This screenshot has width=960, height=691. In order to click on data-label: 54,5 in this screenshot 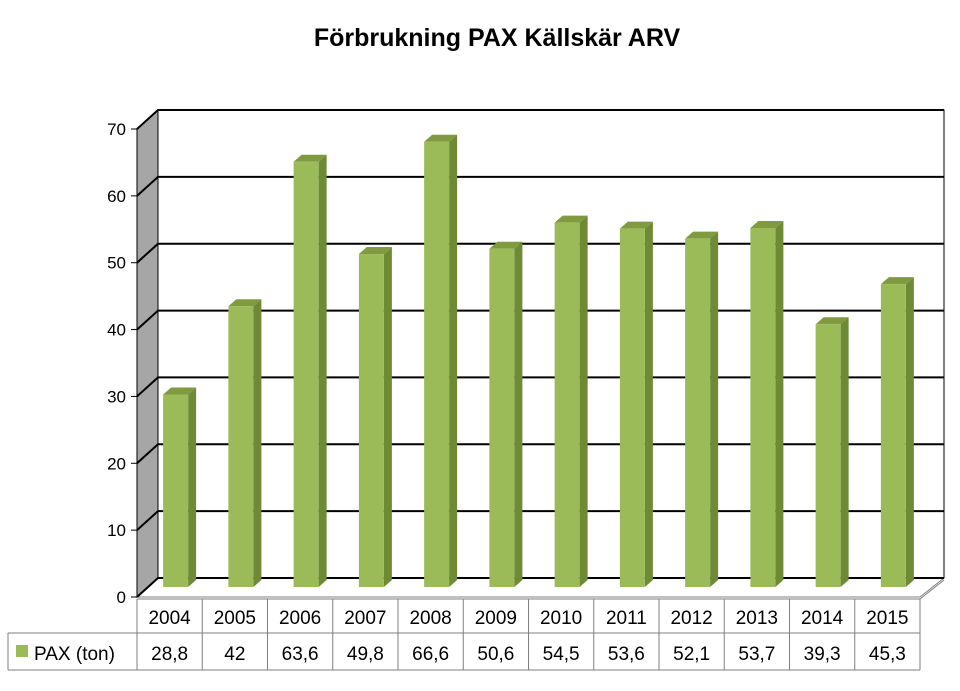, I will do `click(561, 654)`.